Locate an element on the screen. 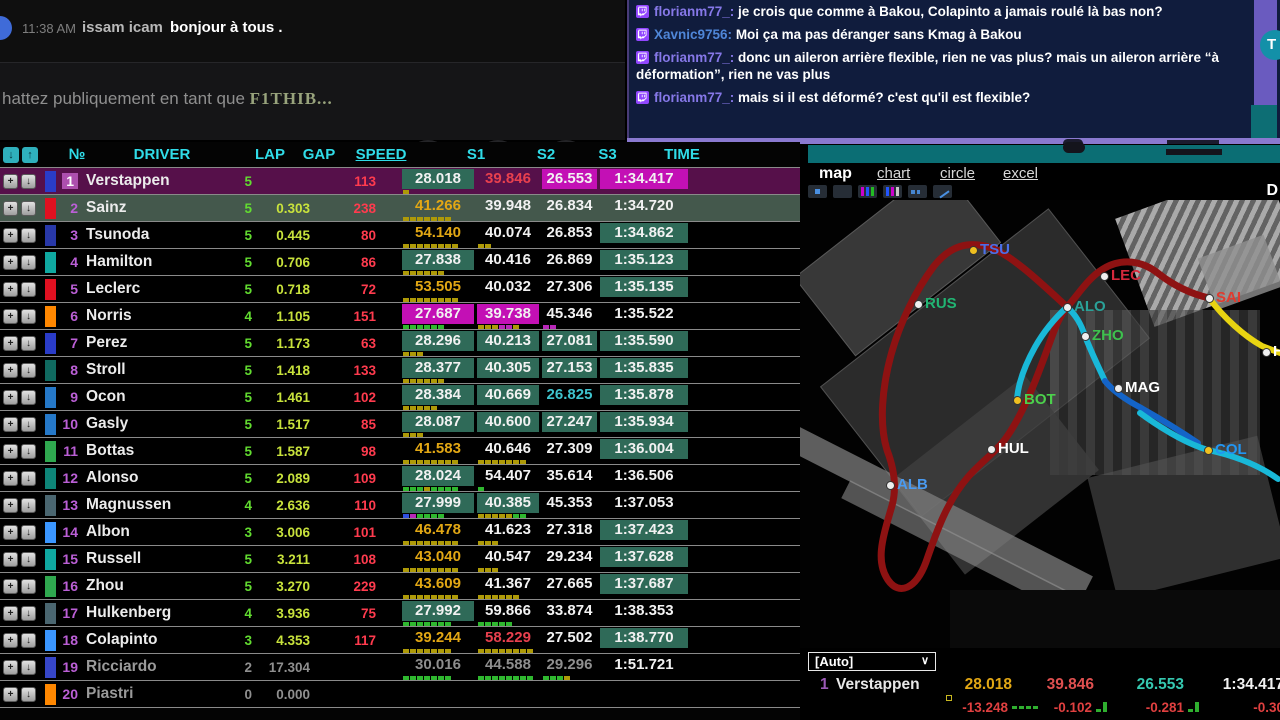  toolbar-dot-icon is located at coordinates (817, 191).